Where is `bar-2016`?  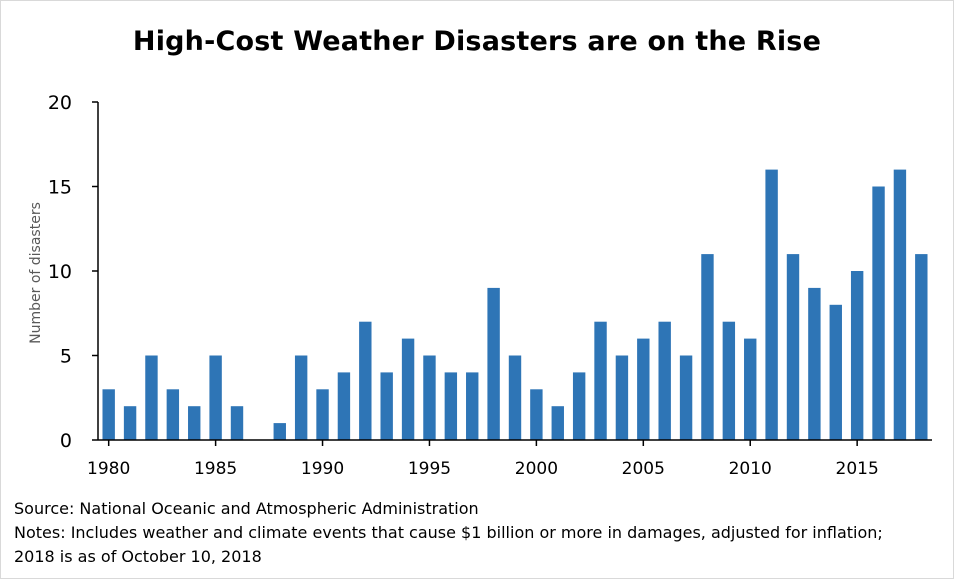 bar-2016 is located at coordinates (878, 313).